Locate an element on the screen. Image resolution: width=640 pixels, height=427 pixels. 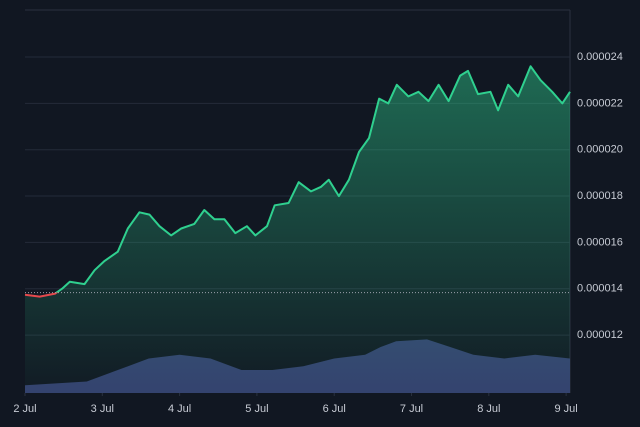
x-tick-label: 3 Jul is located at coordinates (102, 409).